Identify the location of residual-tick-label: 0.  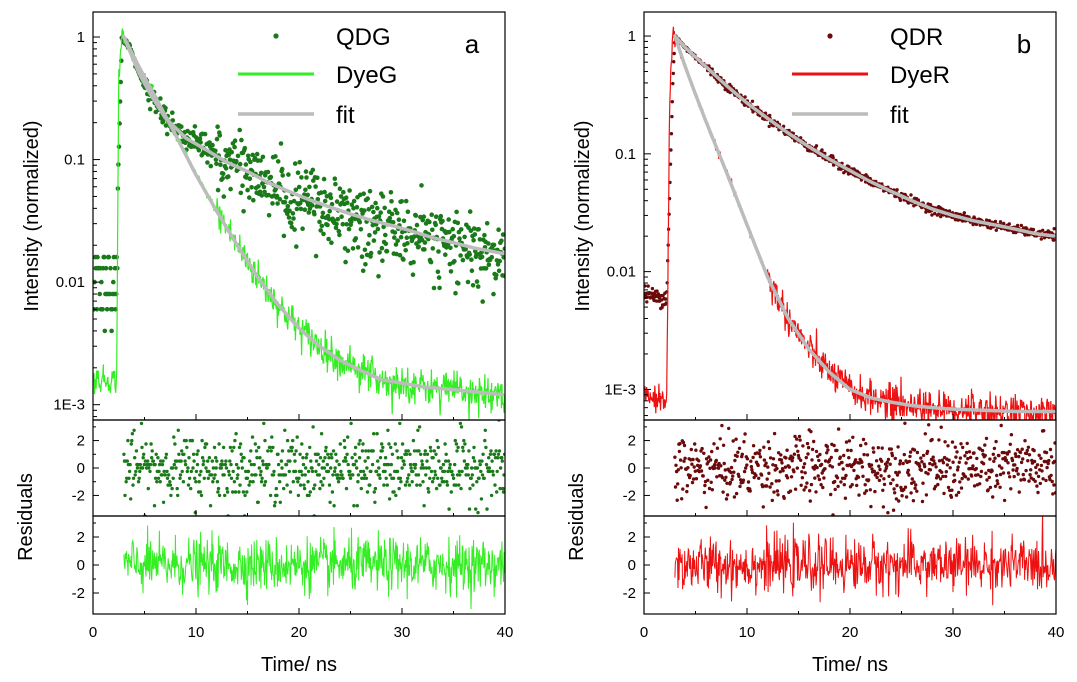
(632, 468).